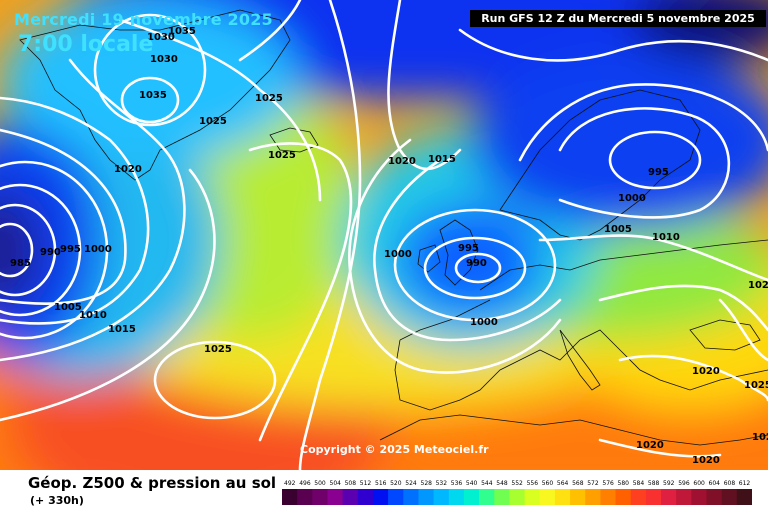  What do you see at coordinates (86, 44) in the screenshot?
I see `forecast-time: 7:00 locale` at bounding box center [86, 44].